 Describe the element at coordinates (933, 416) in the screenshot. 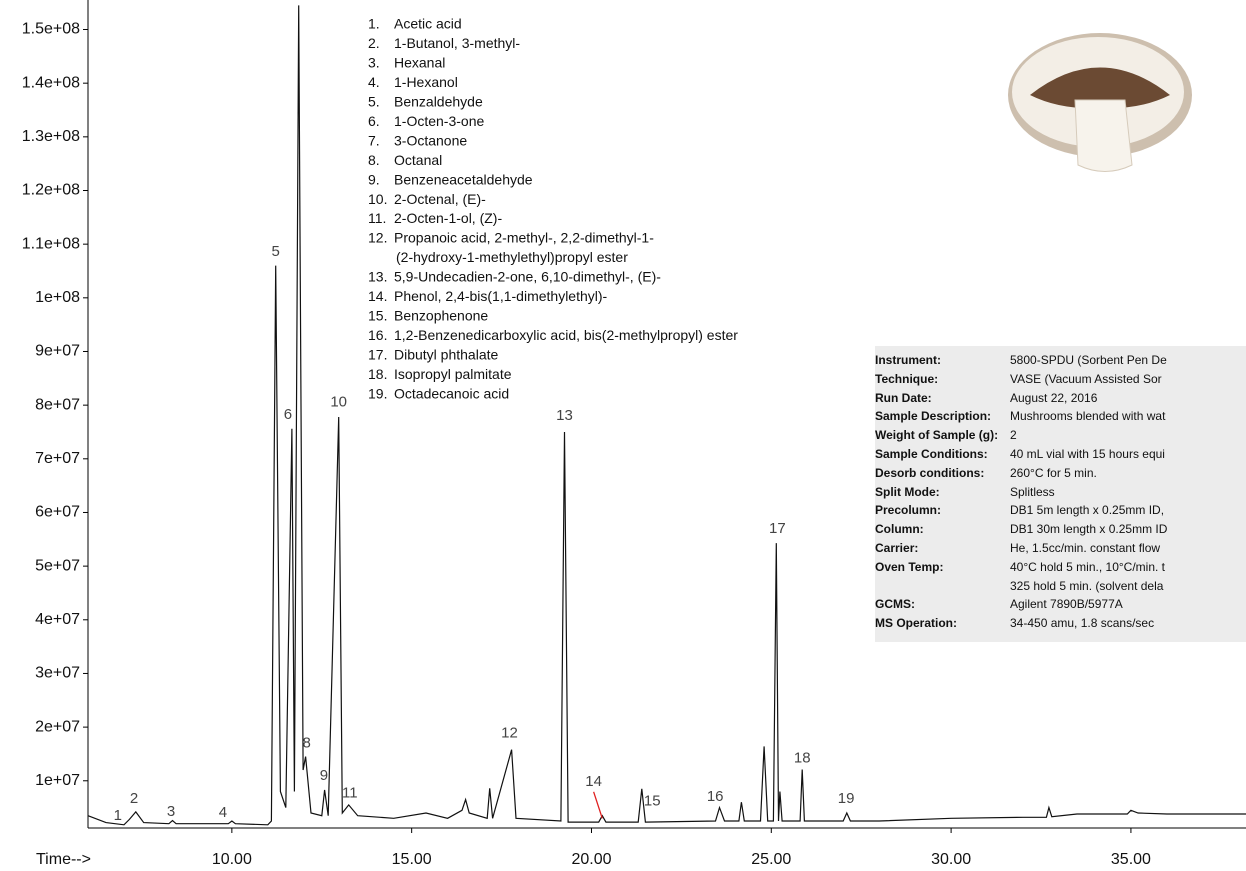

I see `table-key: Sample Description:` at that location.